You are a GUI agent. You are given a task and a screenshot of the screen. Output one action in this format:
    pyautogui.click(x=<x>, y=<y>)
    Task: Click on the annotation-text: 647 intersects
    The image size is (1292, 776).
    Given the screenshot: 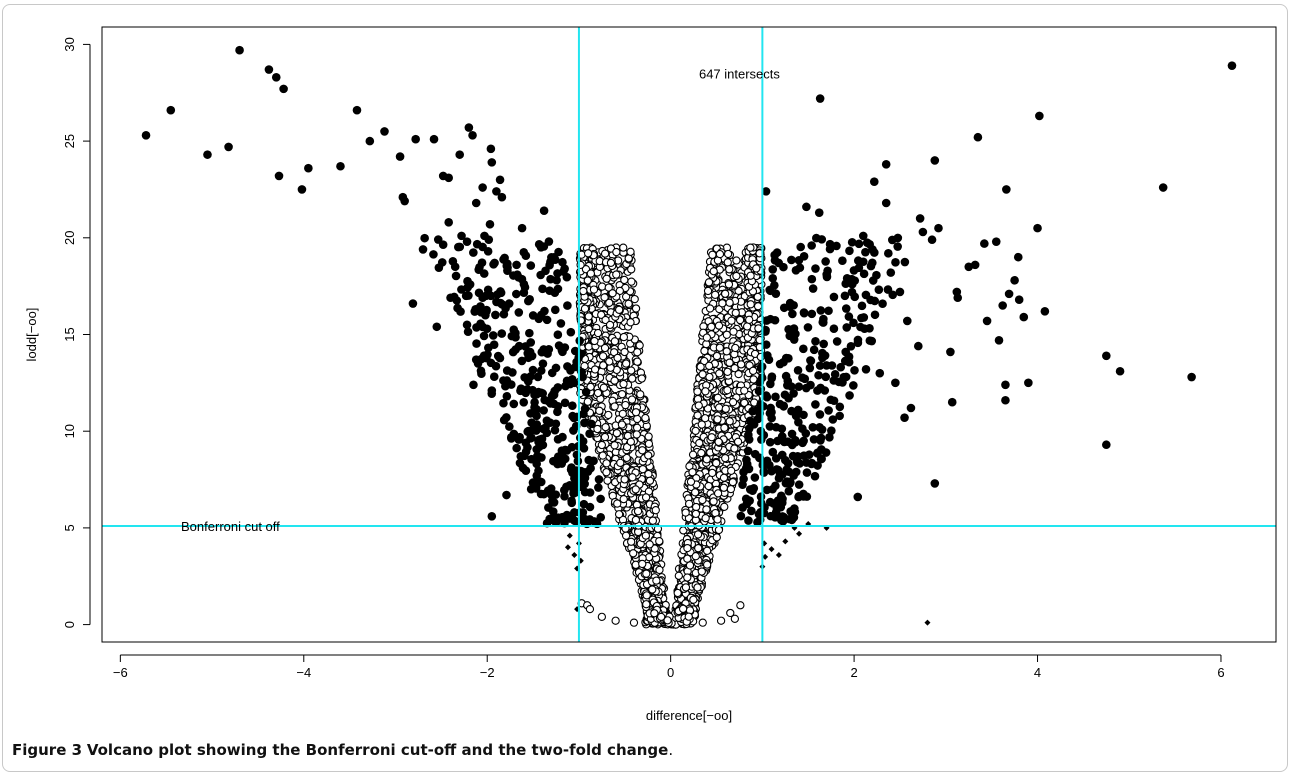 What is the action you would take?
    pyautogui.click(x=739, y=73)
    